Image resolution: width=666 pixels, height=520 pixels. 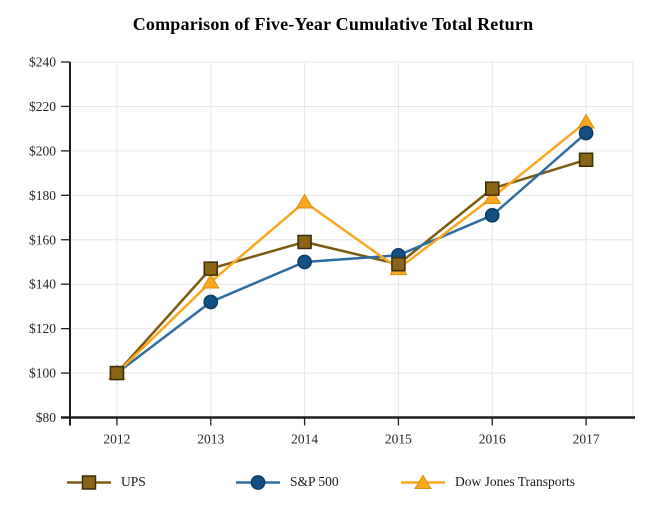 What do you see at coordinates (210, 281) in the screenshot?
I see `data-point-dow-jones-transports-2013` at bounding box center [210, 281].